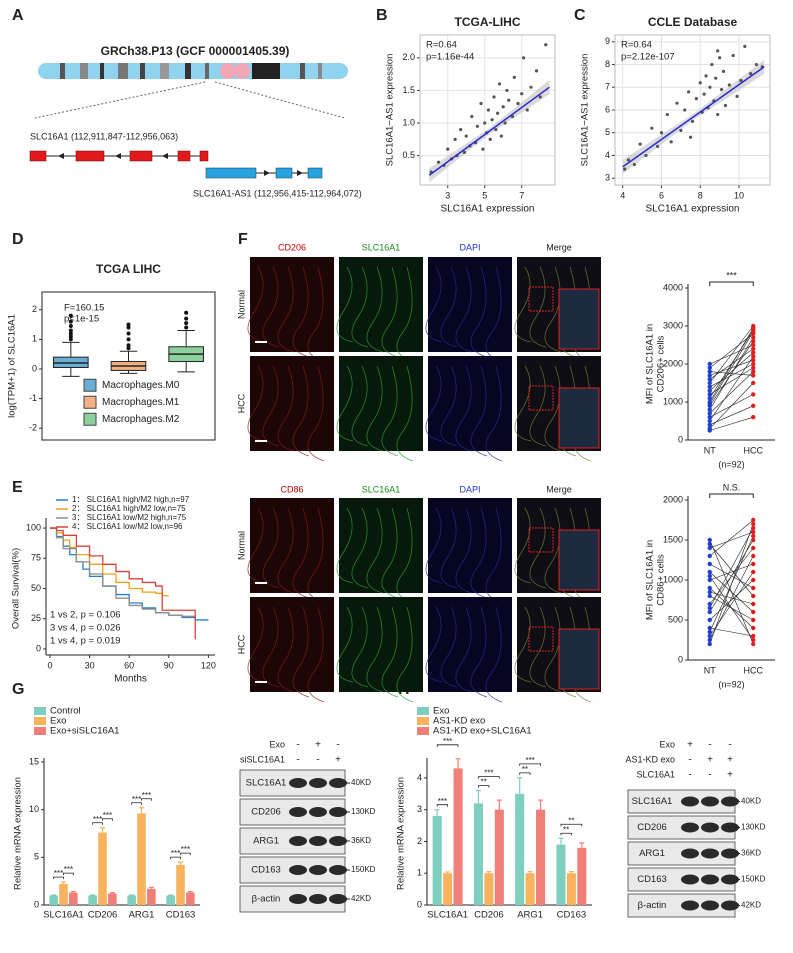  I want to click on band-label: SLC16A1, so click(266, 783).